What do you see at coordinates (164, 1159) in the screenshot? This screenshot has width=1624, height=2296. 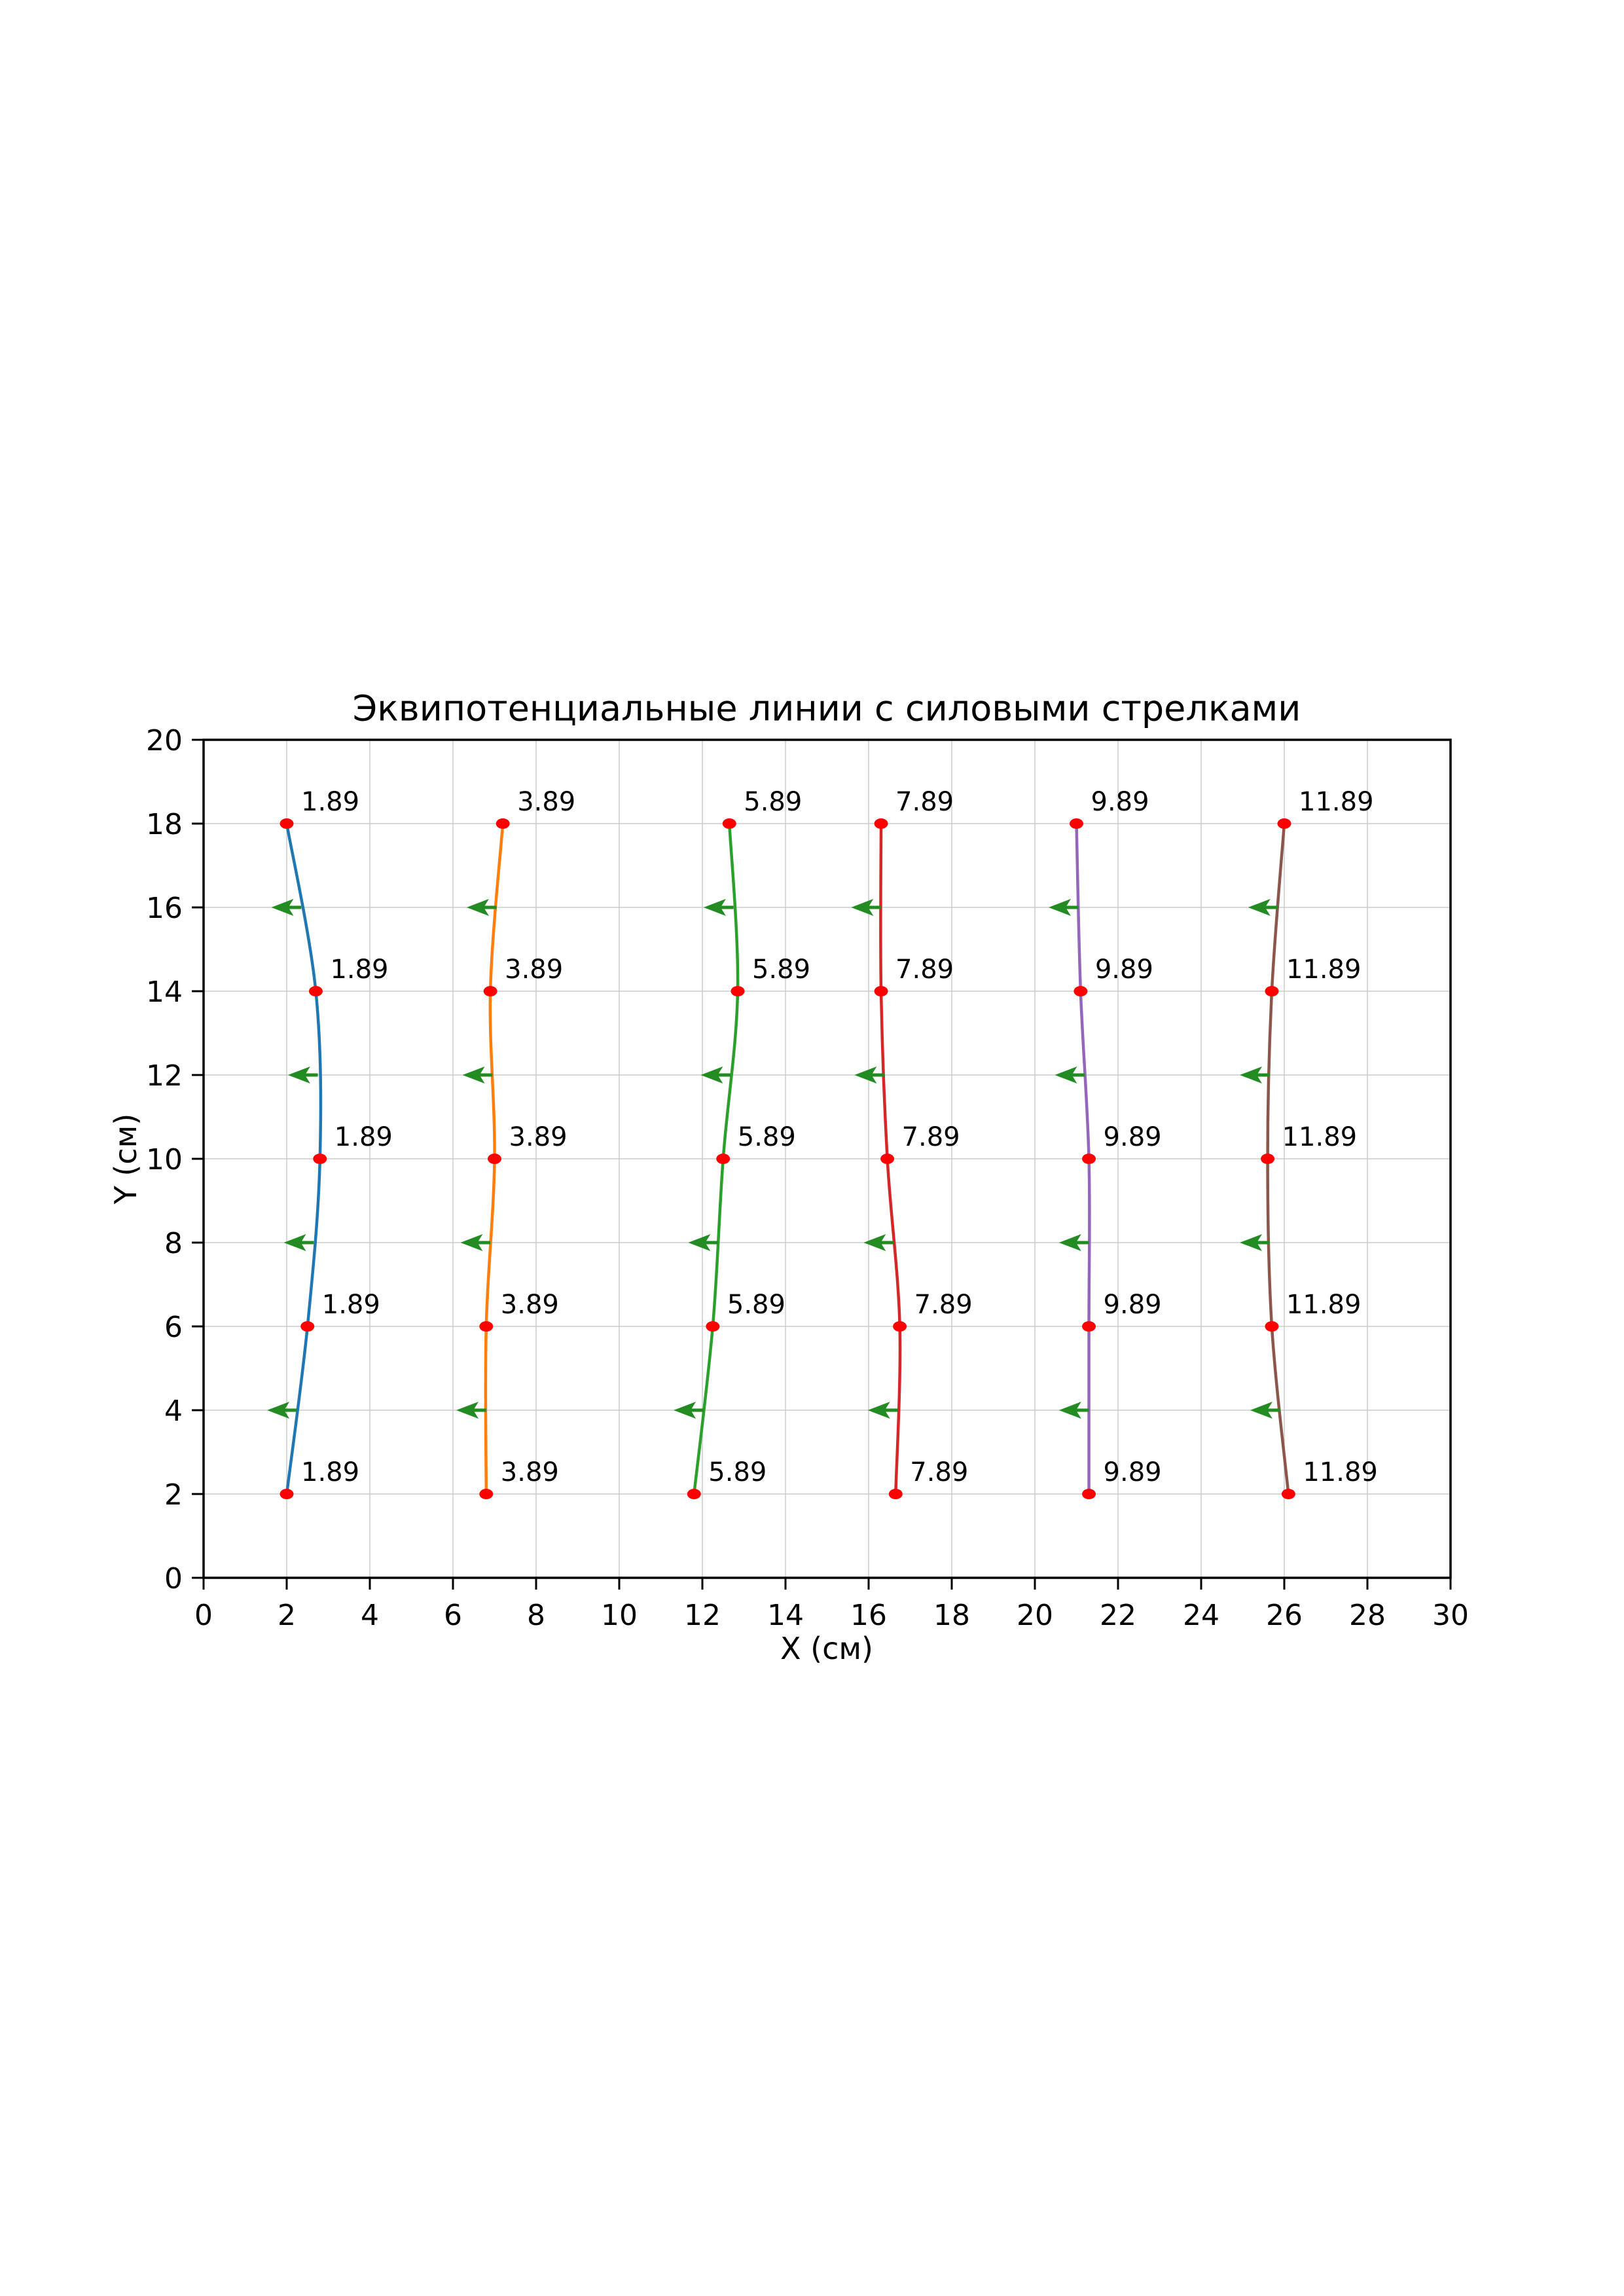 I see `y-tick-label: 10` at bounding box center [164, 1159].